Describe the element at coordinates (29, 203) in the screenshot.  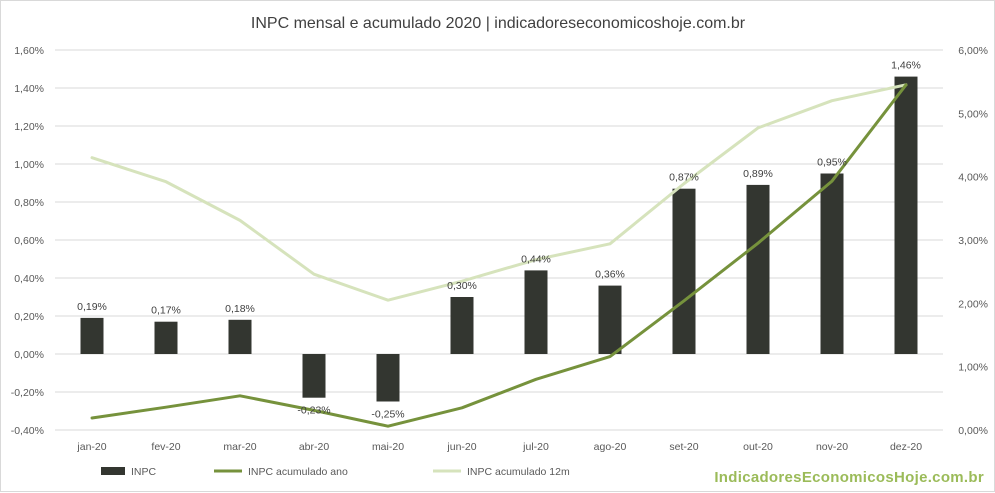
I see `y-left-tick-label: 0,80%` at that location.